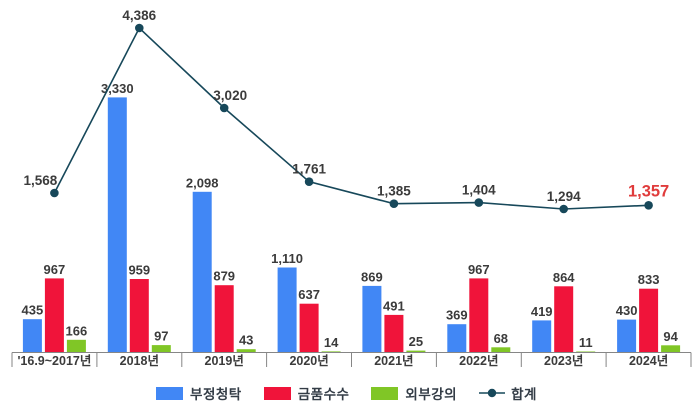 The width and height of the screenshot is (693, 415). I want to click on x-label-1: 2018년, so click(139, 361).